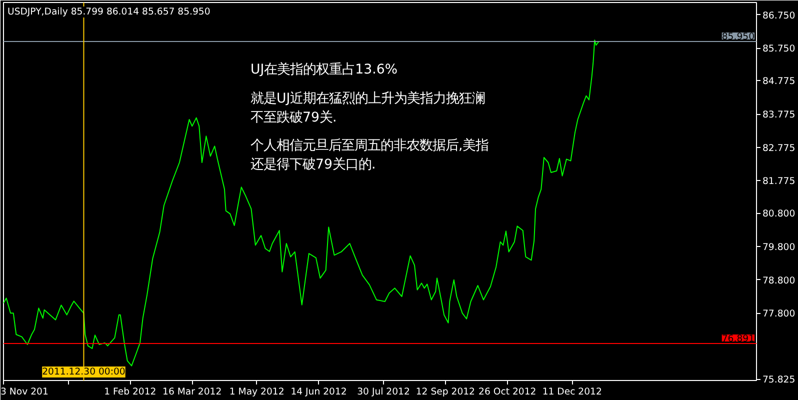  I want to click on ref-line-label: 76.891, so click(738, 338).